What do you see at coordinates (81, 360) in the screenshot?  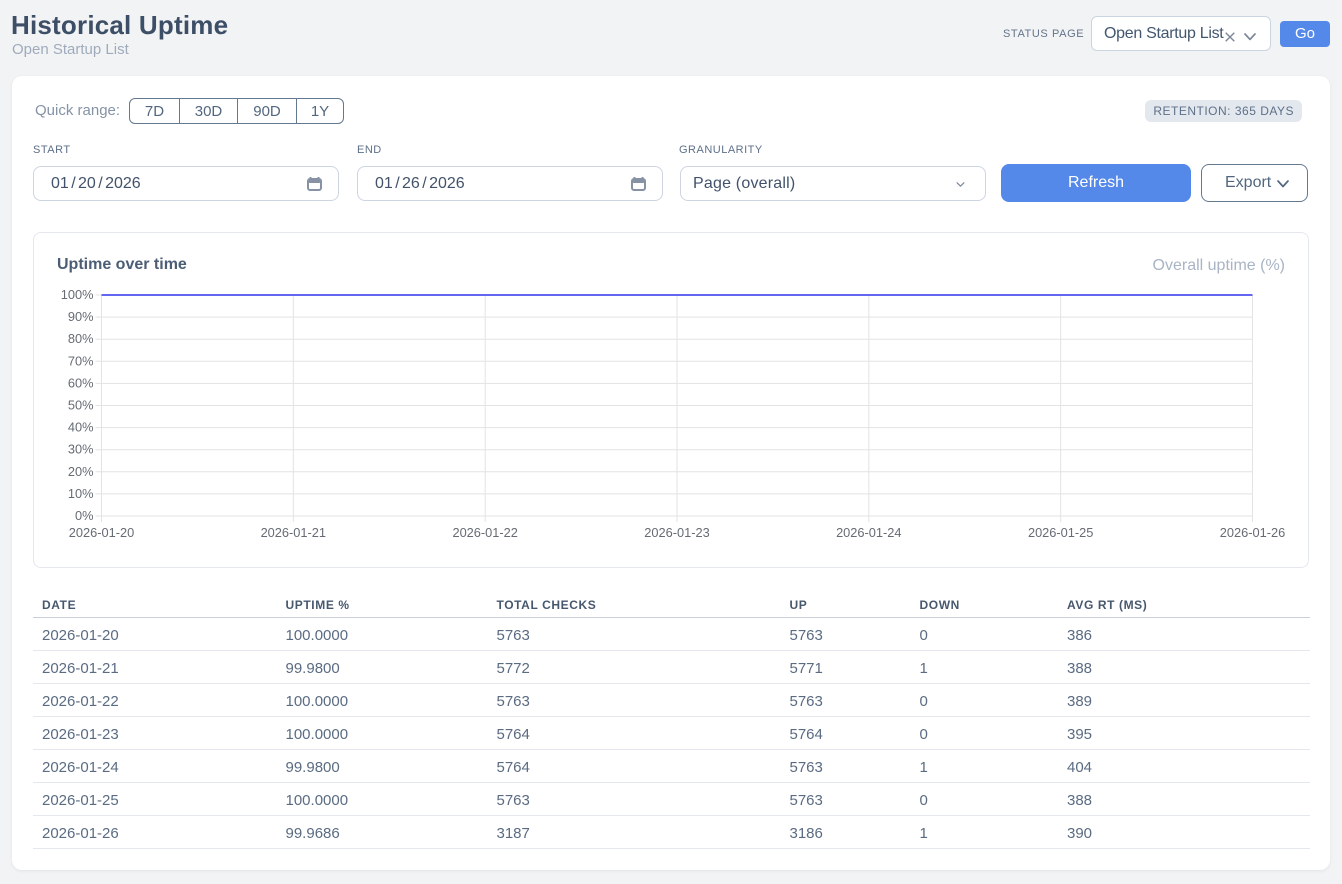 I see `svg-text: 70%` at bounding box center [81, 360].